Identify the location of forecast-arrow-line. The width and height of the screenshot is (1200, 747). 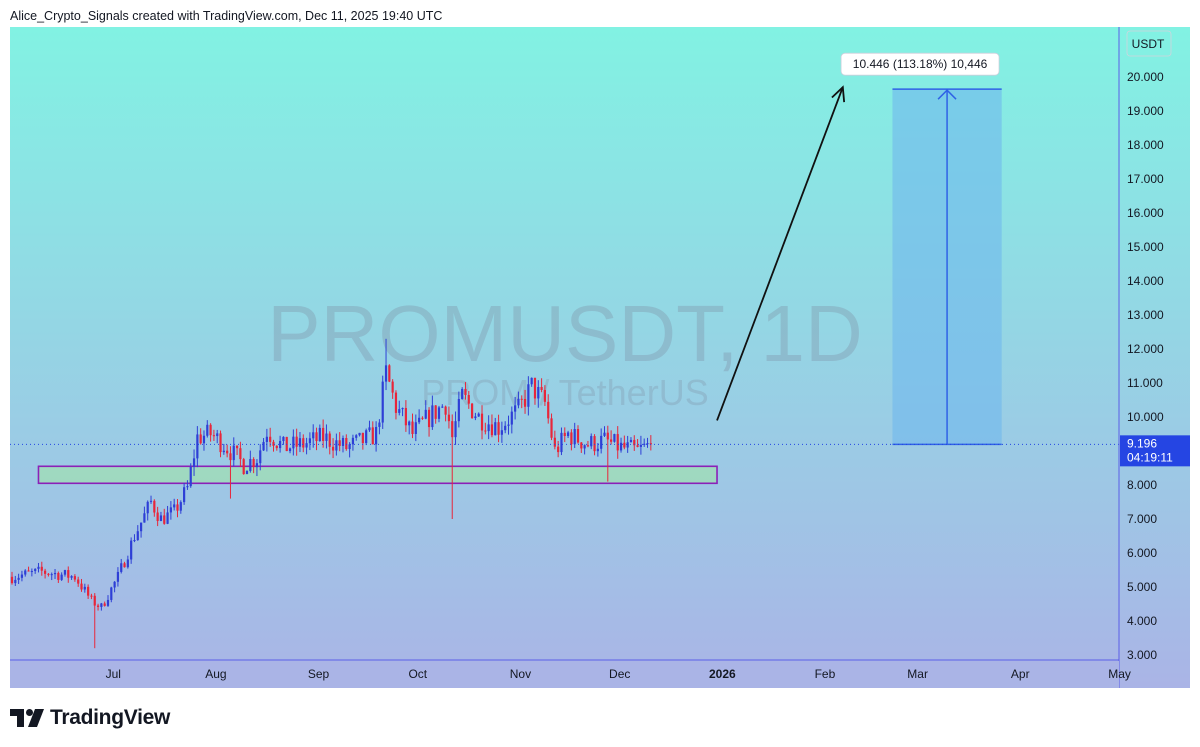
(780, 253).